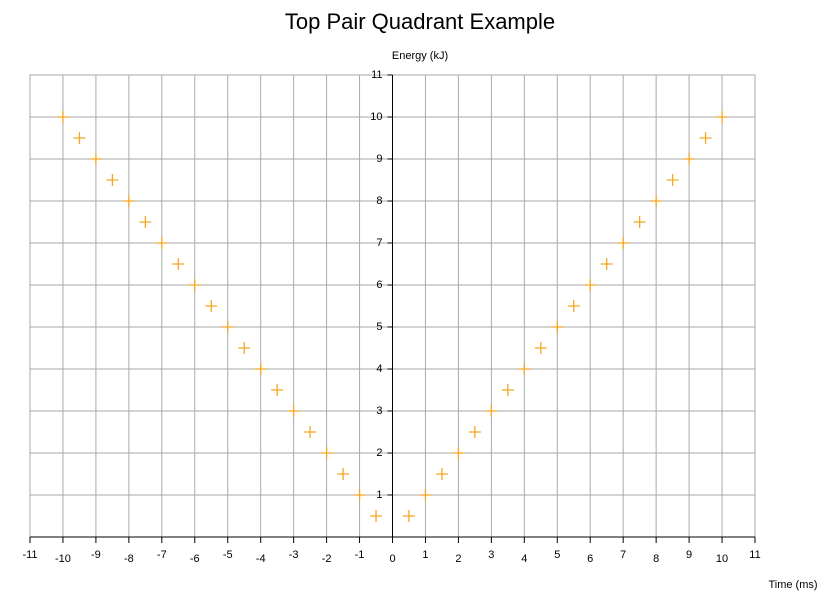 The width and height of the screenshot is (840, 600). Describe the element at coordinates (376, 75) in the screenshot. I see `y-tick-label: 11` at that location.